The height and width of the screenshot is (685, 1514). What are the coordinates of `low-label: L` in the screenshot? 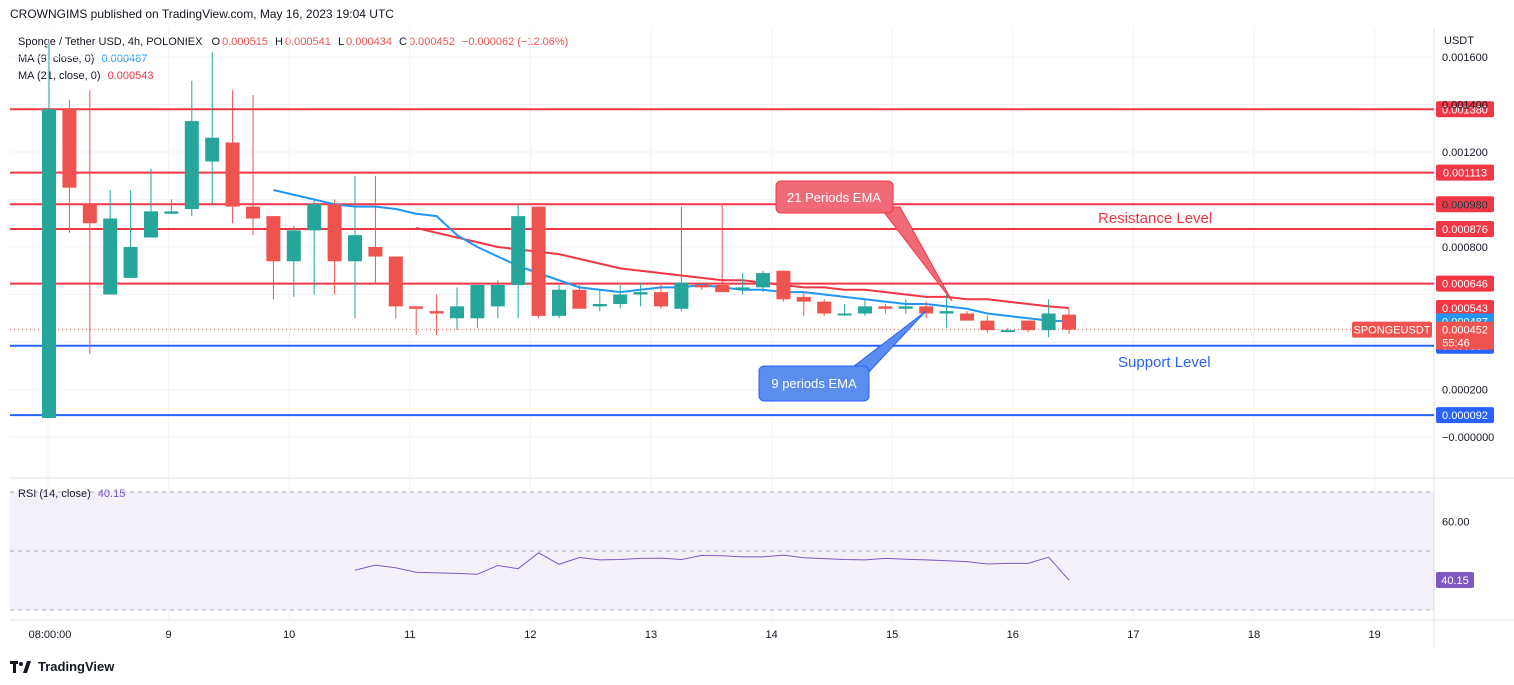 It's located at (341, 42).